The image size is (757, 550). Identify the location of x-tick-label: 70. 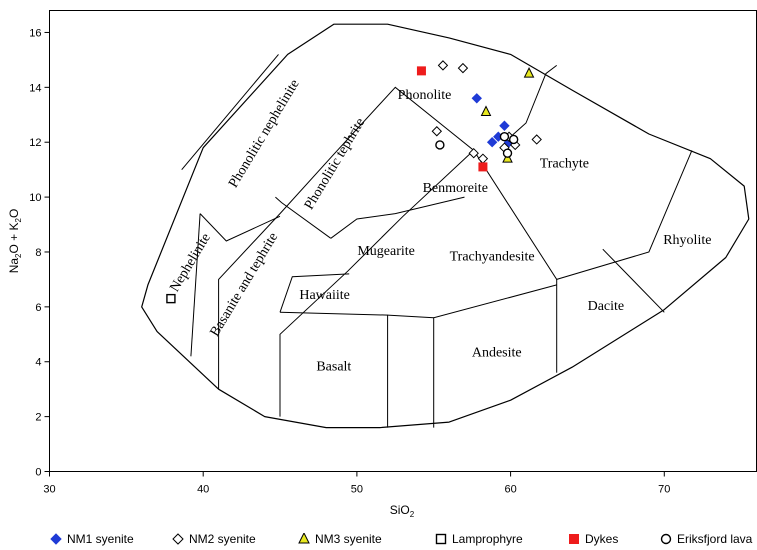
(664, 490).